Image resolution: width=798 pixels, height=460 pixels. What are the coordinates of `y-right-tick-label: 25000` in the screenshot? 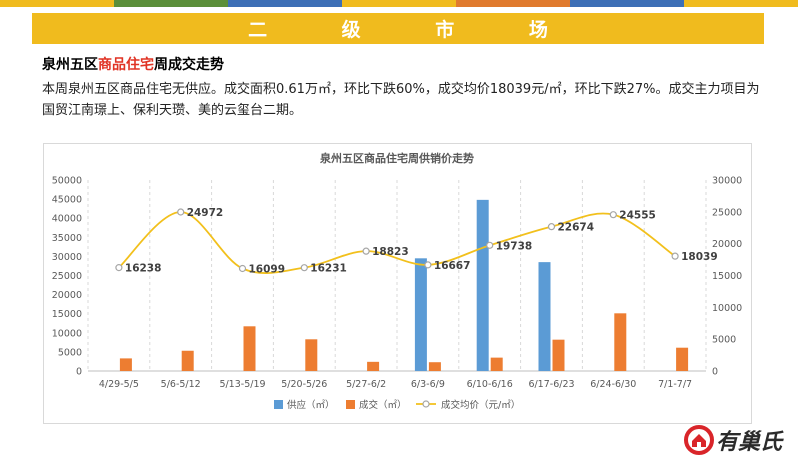 It's located at (727, 212).